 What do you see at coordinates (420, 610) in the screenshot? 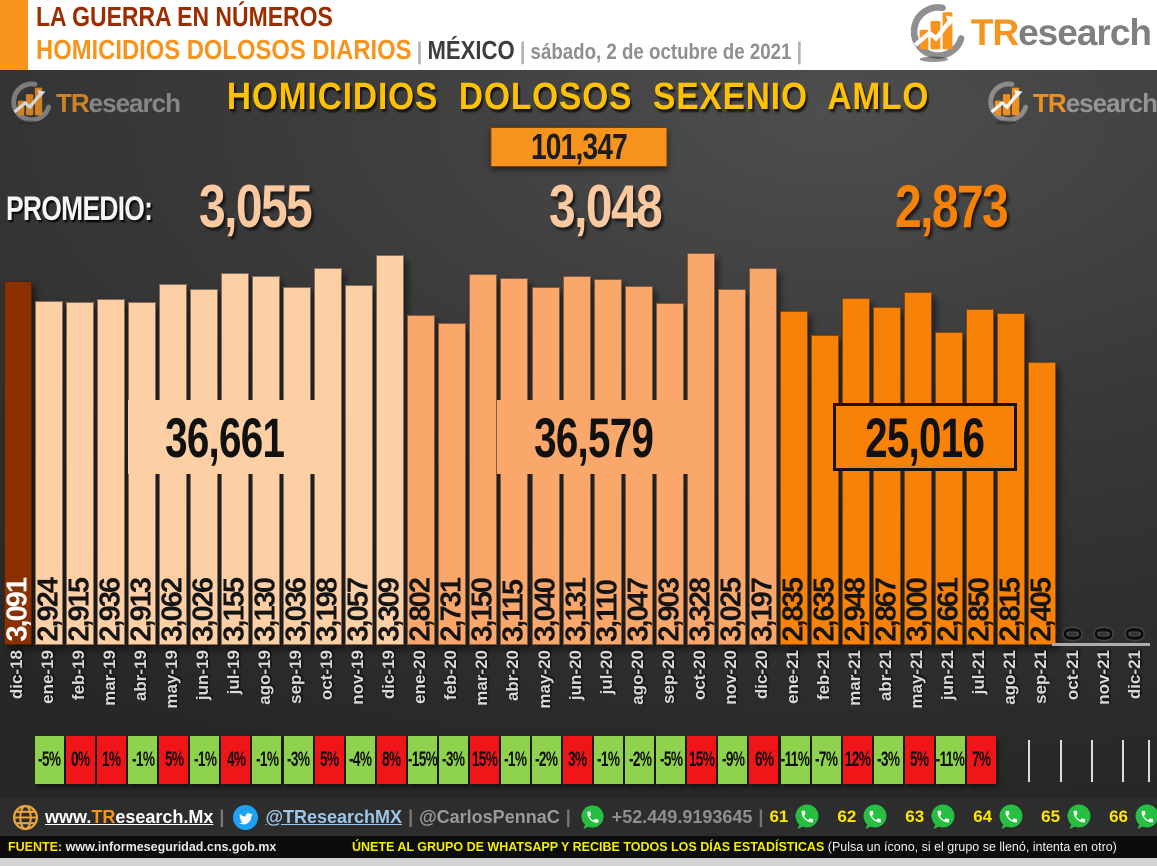
I see `bar-value-label: 2,802` at bounding box center [420, 610].